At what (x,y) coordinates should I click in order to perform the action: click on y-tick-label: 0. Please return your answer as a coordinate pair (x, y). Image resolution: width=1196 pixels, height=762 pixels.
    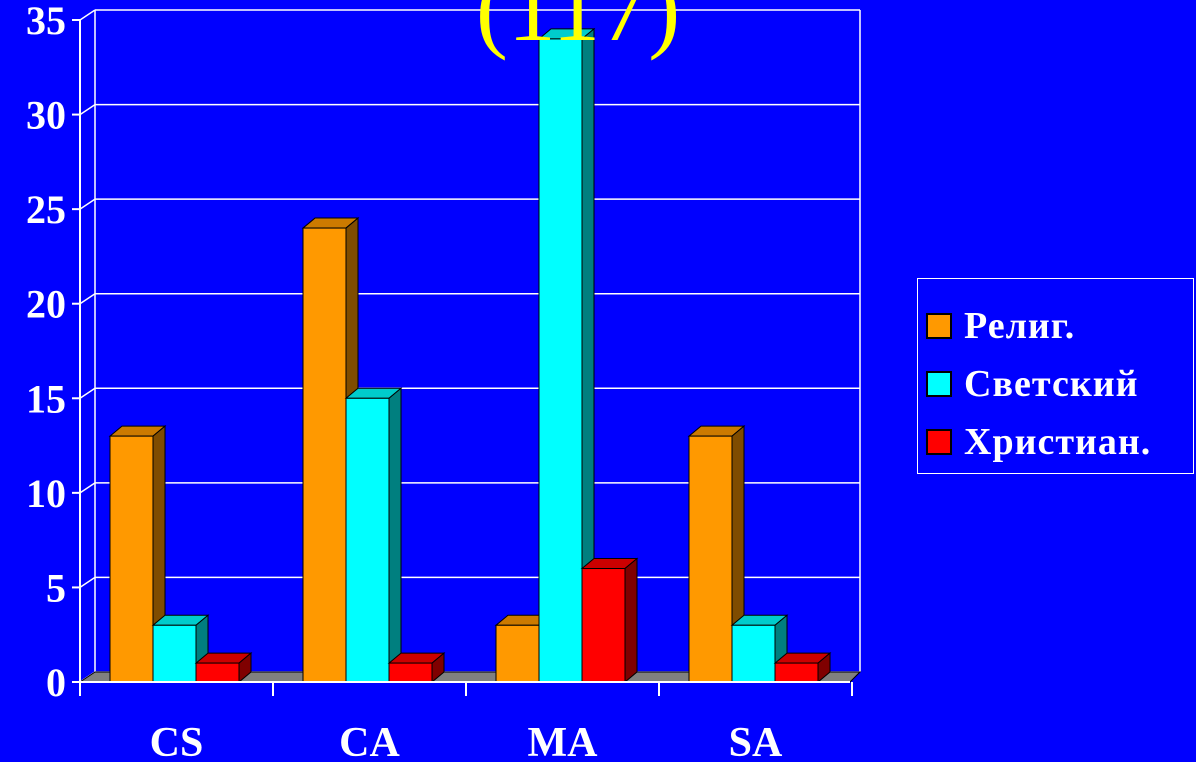
    Looking at the image, I should click on (56, 682).